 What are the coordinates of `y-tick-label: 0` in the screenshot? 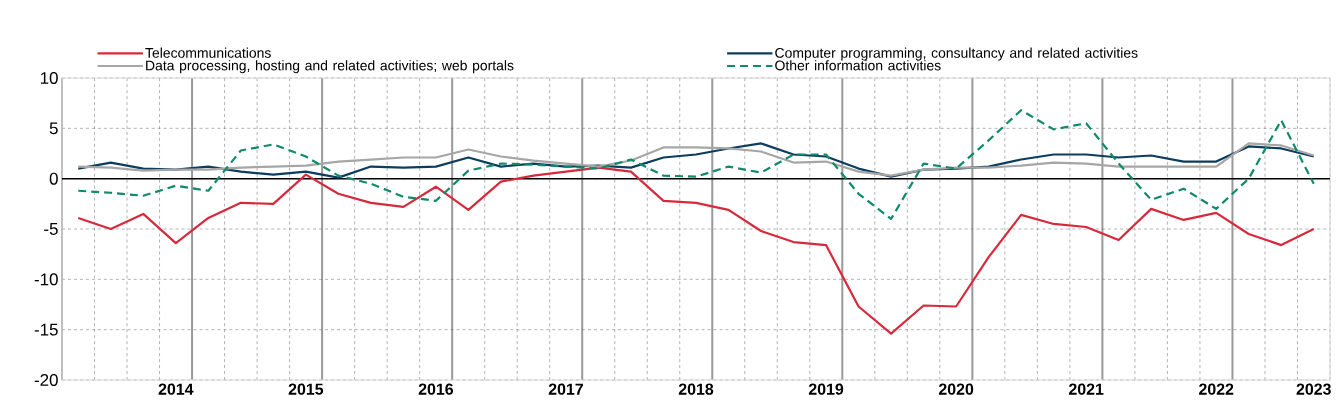 It's located at (53, 178).